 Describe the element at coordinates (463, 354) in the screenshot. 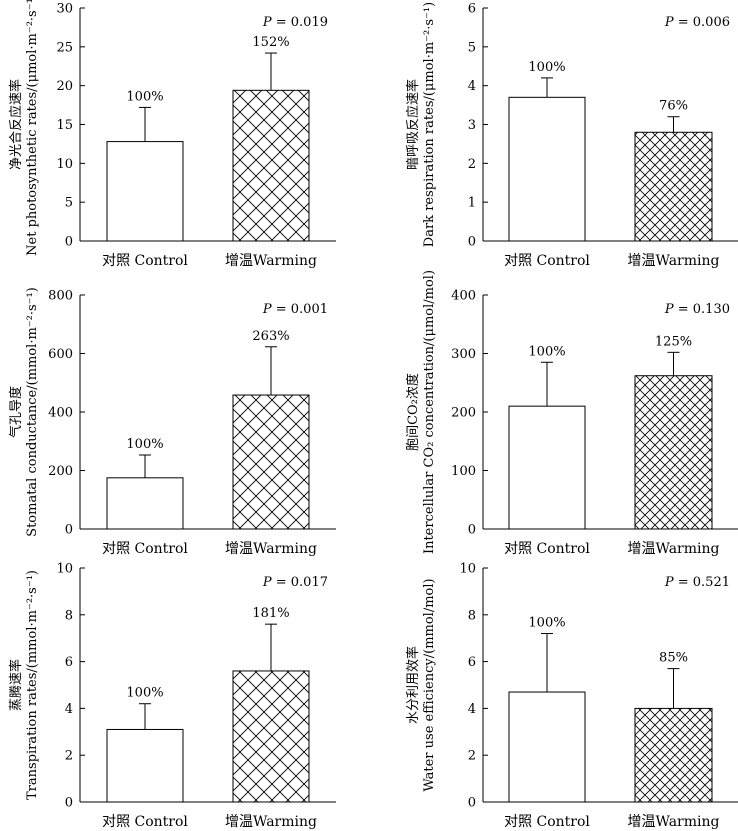

I see `y-tick-label: 300` at that location.